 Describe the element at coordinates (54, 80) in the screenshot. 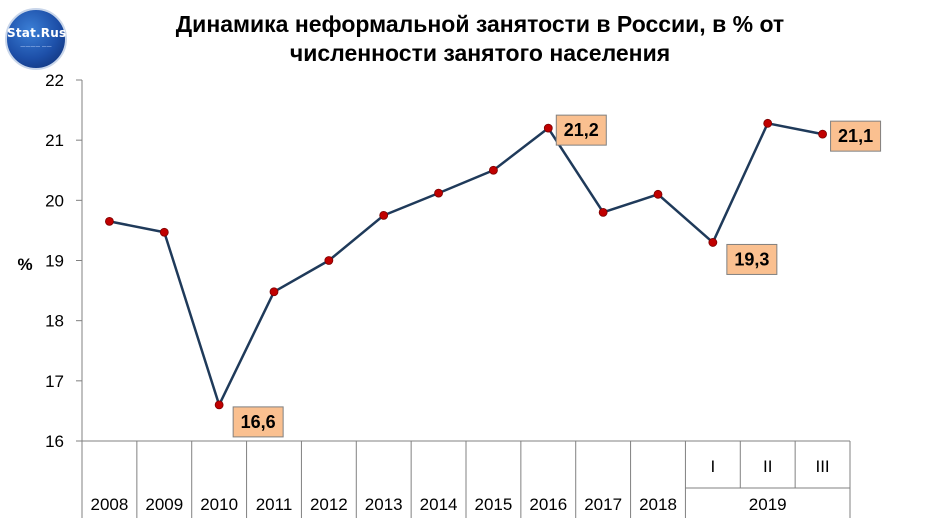

I see `y-tick-label: 22` at that location.